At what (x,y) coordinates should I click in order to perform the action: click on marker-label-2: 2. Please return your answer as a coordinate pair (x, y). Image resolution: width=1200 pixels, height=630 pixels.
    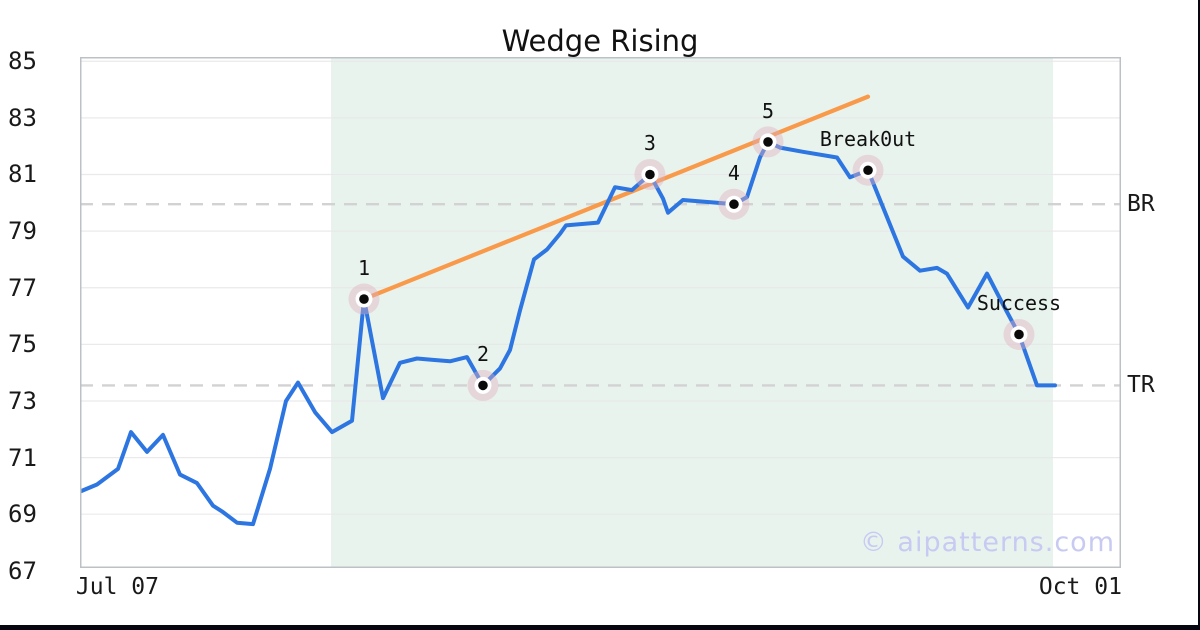
    Looking at the image, I should click on (482, 354).